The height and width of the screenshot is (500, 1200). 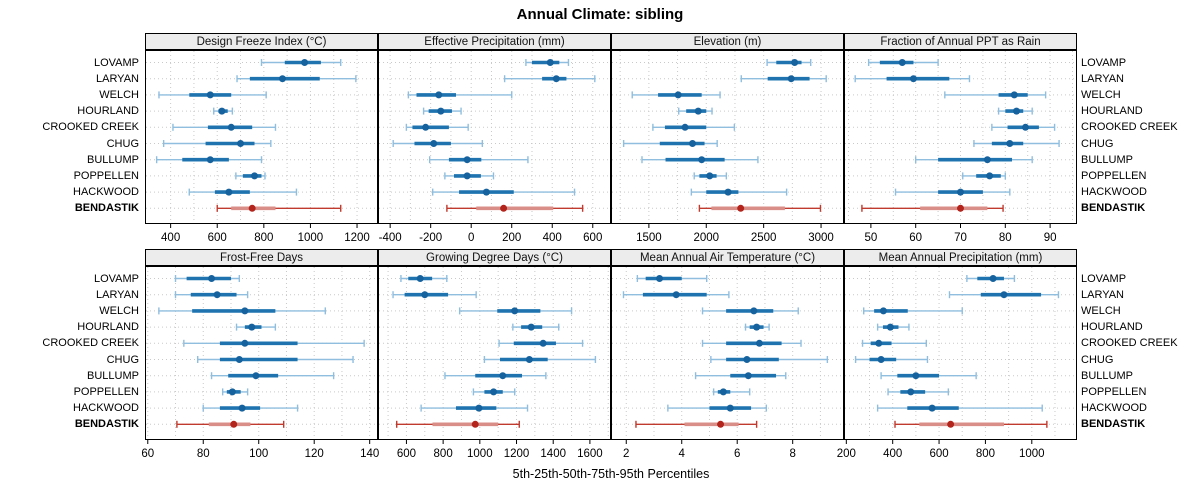 What do you see at coordinates (1103, 78) in the screenshot?
I see `station-label-right-laryan: LARYAN` at bounding box center [1103, 78].